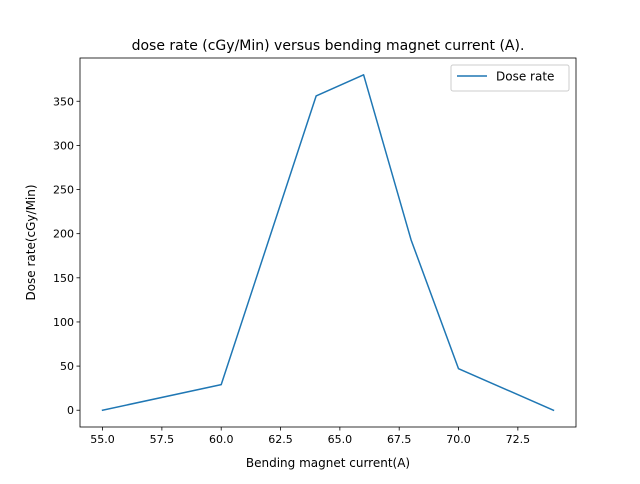 The image size is (640, 484). What do you see at coordinates (340, 439) in the screenshot?
I see `x-tick-label: 65.0` at bounding box center [340, 439].